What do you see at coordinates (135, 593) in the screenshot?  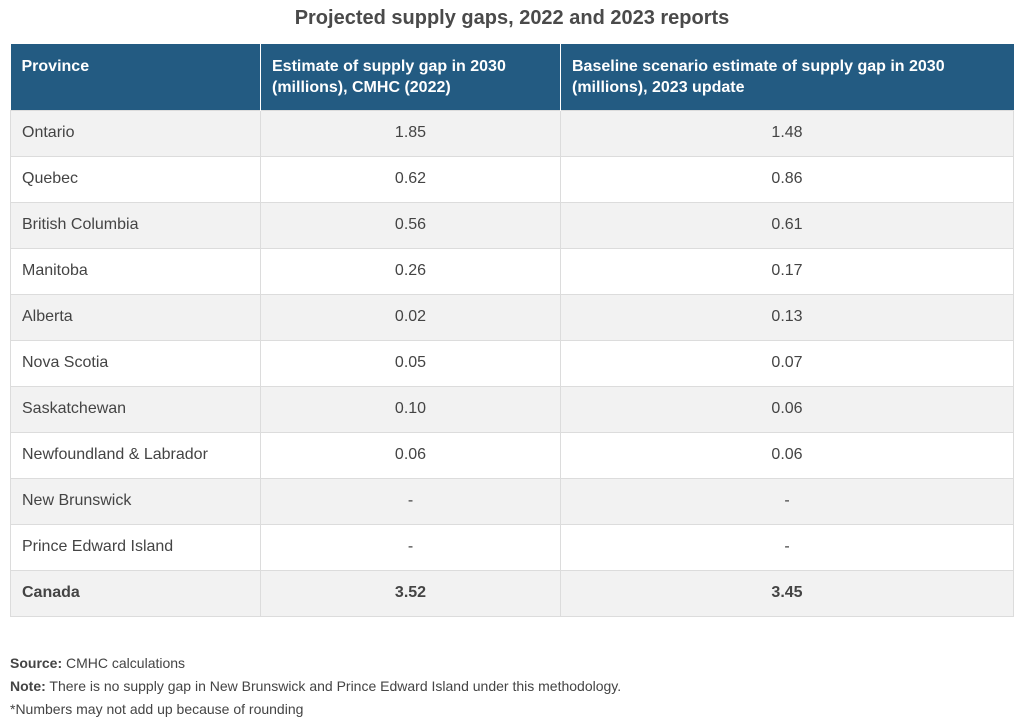 I see `total-label-cell: Canada` at bounding box center [135, 593].